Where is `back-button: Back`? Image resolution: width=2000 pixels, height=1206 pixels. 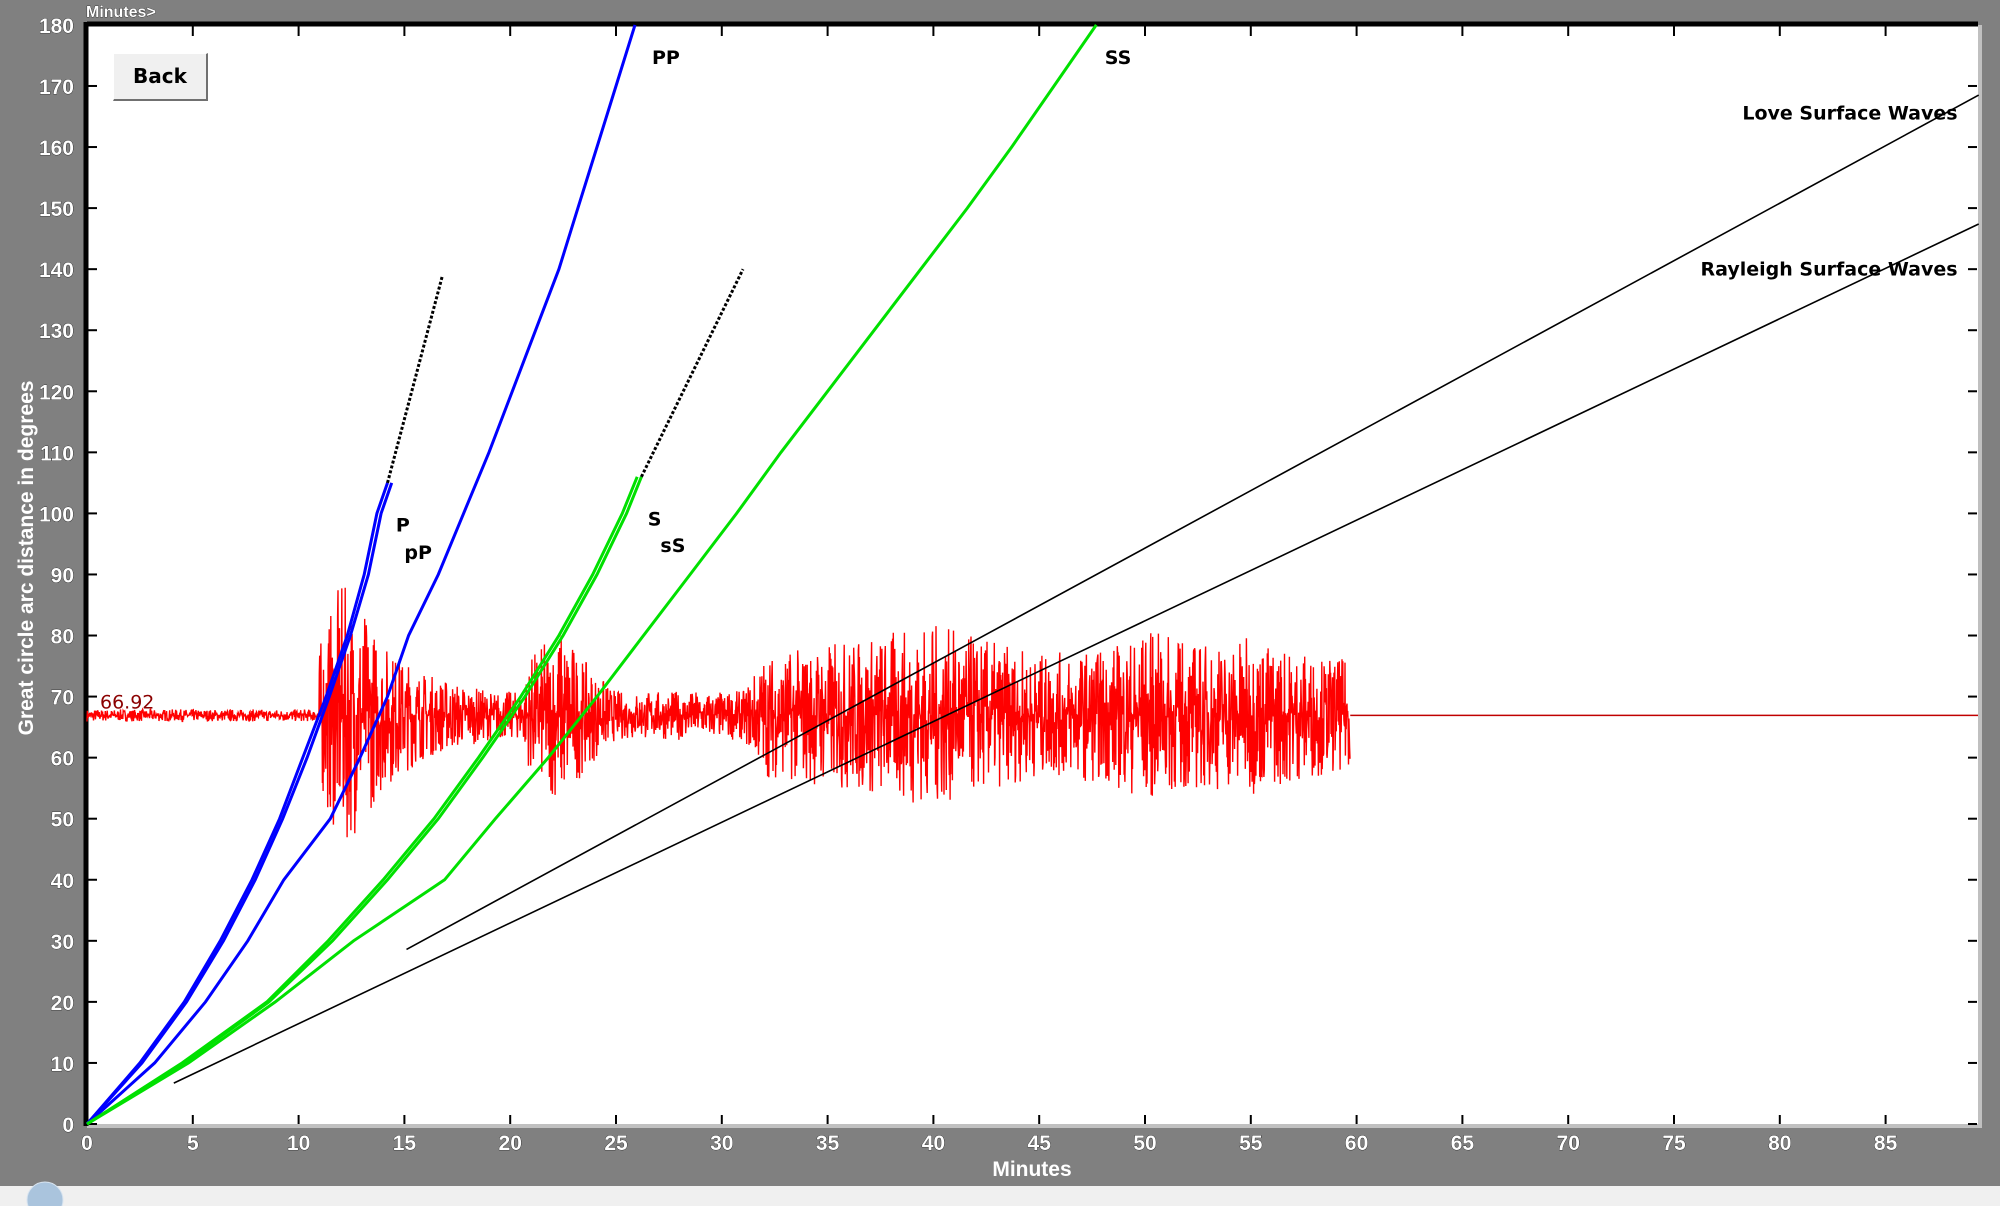
back-button: Back is located at coordinates (160, 77).